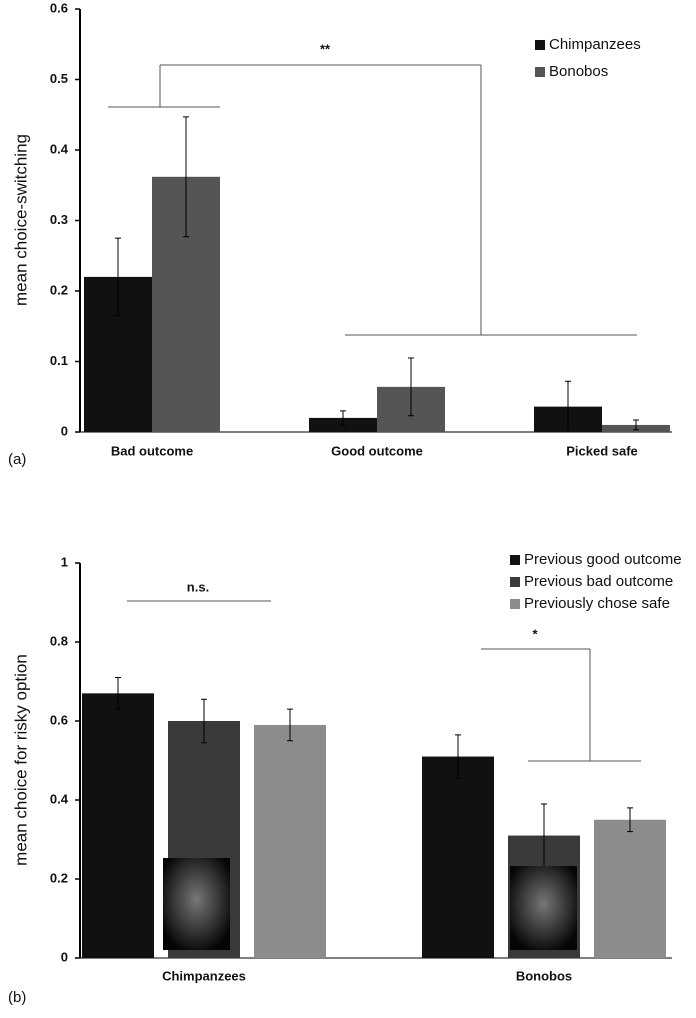 The image size is (696, 1018). What do you see at coordinates (196, 904) in the screenshot?
I see `chimpanzee-photo` at bounding box center [196, 904].